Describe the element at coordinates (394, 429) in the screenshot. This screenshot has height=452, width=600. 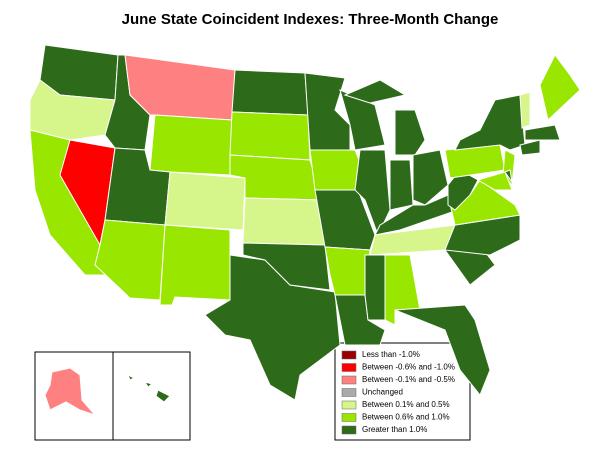
I see `legend-label: Greater than 1.0%` at that location.